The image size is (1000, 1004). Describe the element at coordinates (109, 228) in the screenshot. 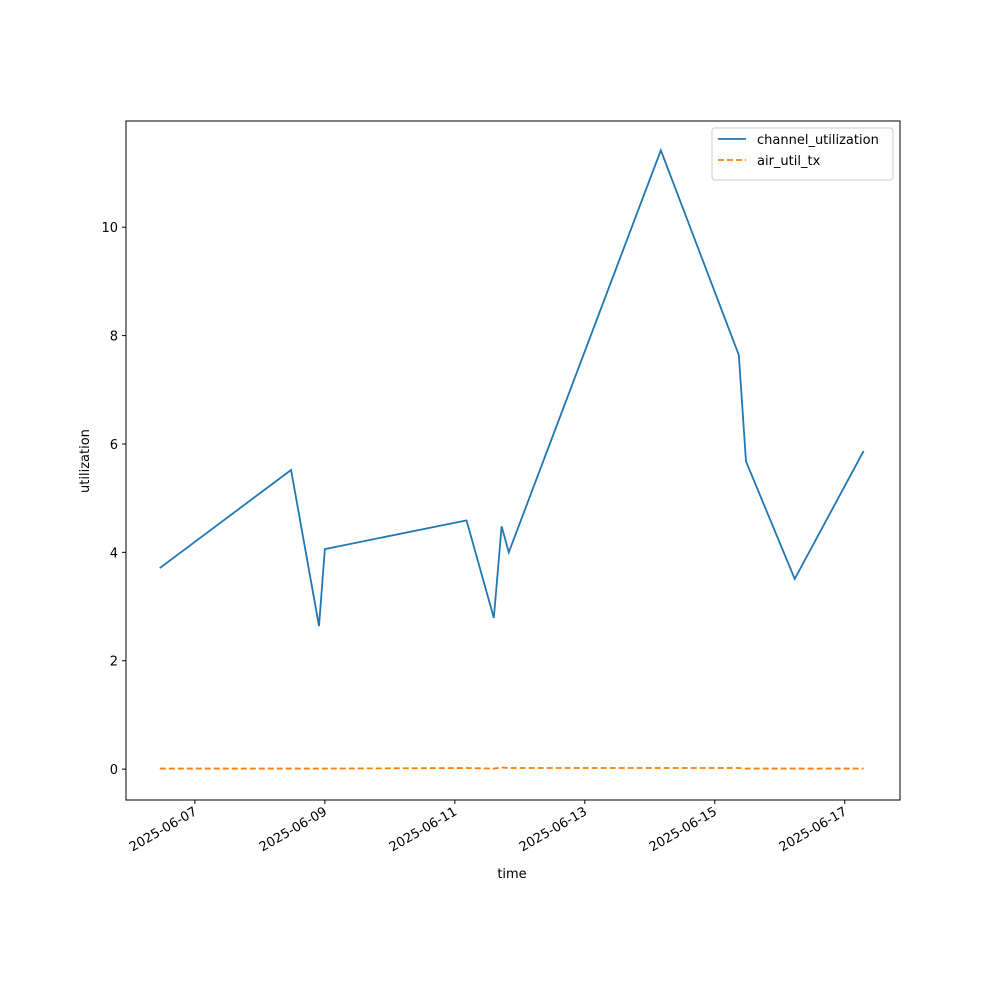

I see `y-tick-label: 10` at that location.